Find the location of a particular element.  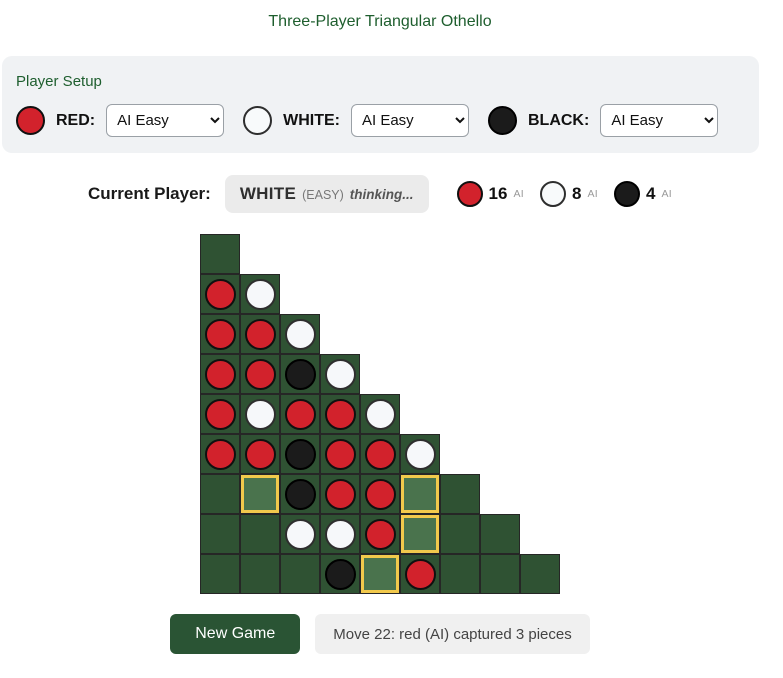

black-score: 4 AI is located at coordinates (643, 194).